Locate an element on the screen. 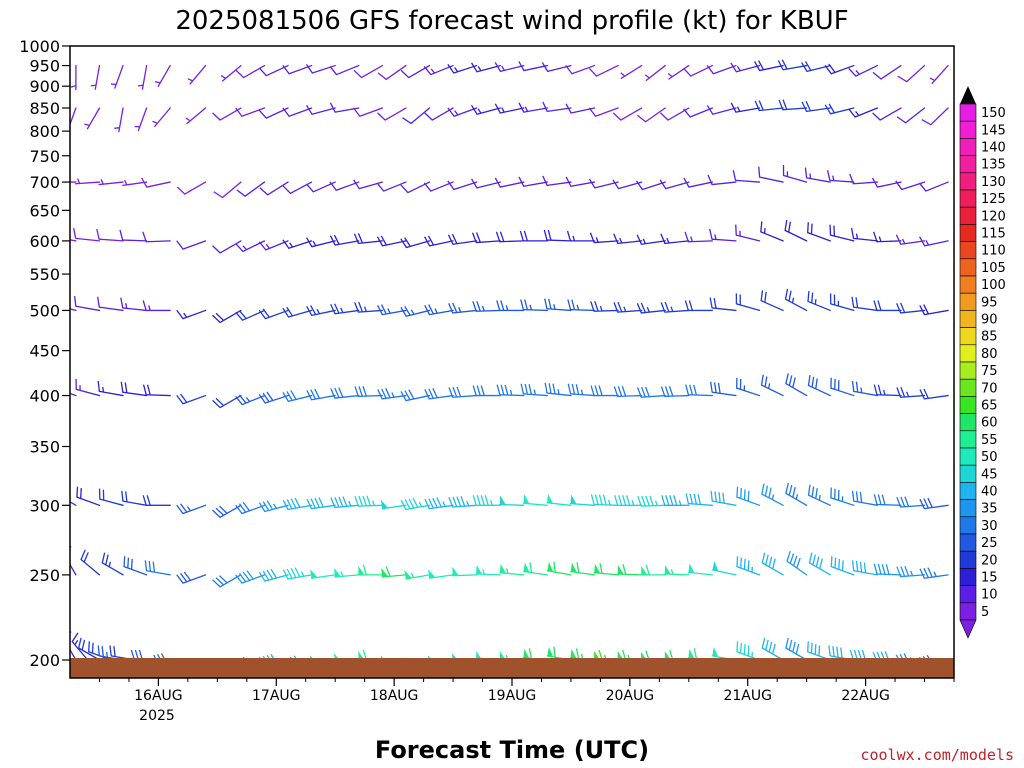 The image size is (1024, 768). colorbar-label: 80 is located at coordinates (989, 354).